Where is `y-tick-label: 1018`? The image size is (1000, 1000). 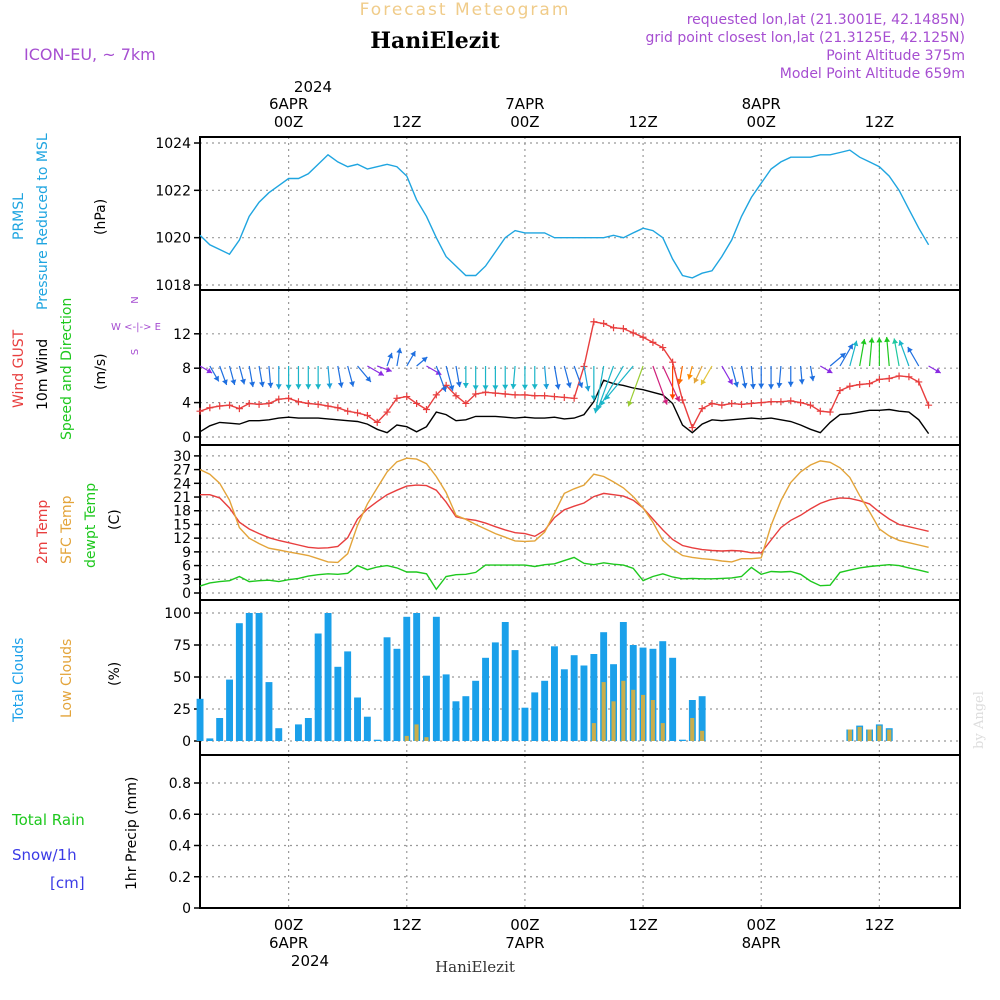 y-tick-label: 1018 is located at coordinates (173, 286).